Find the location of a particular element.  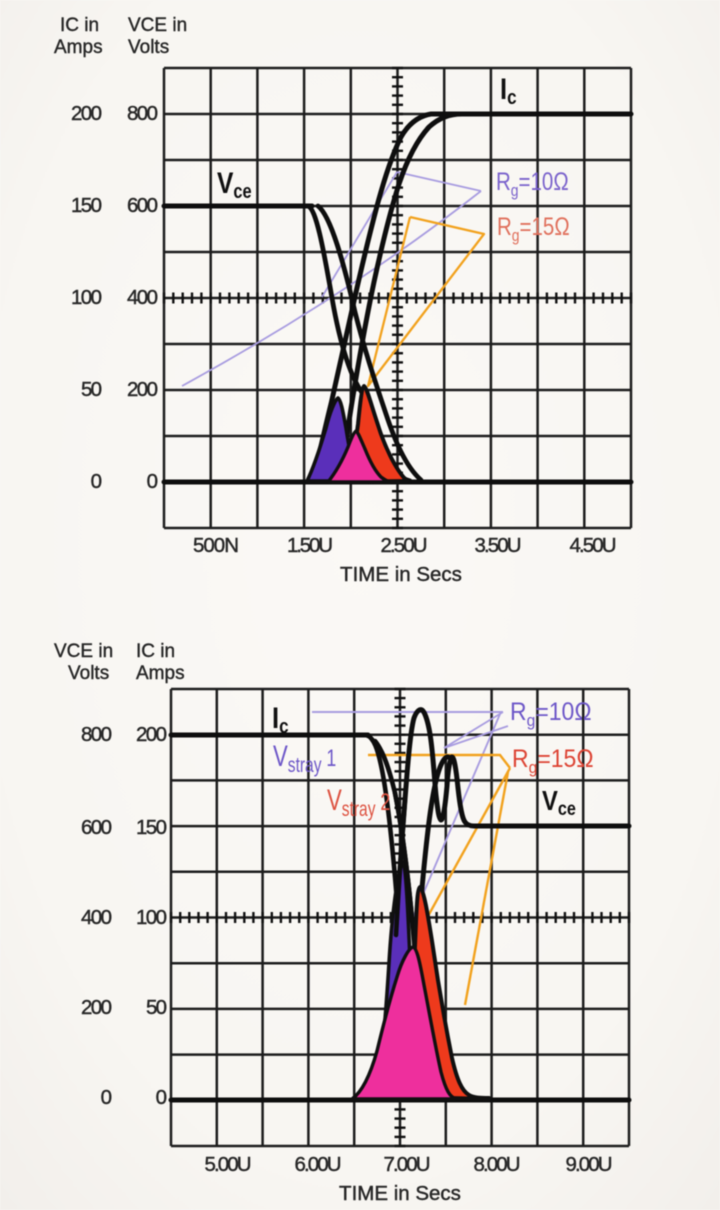

svg-text: 3.50U is located at coordinates (498, 545).